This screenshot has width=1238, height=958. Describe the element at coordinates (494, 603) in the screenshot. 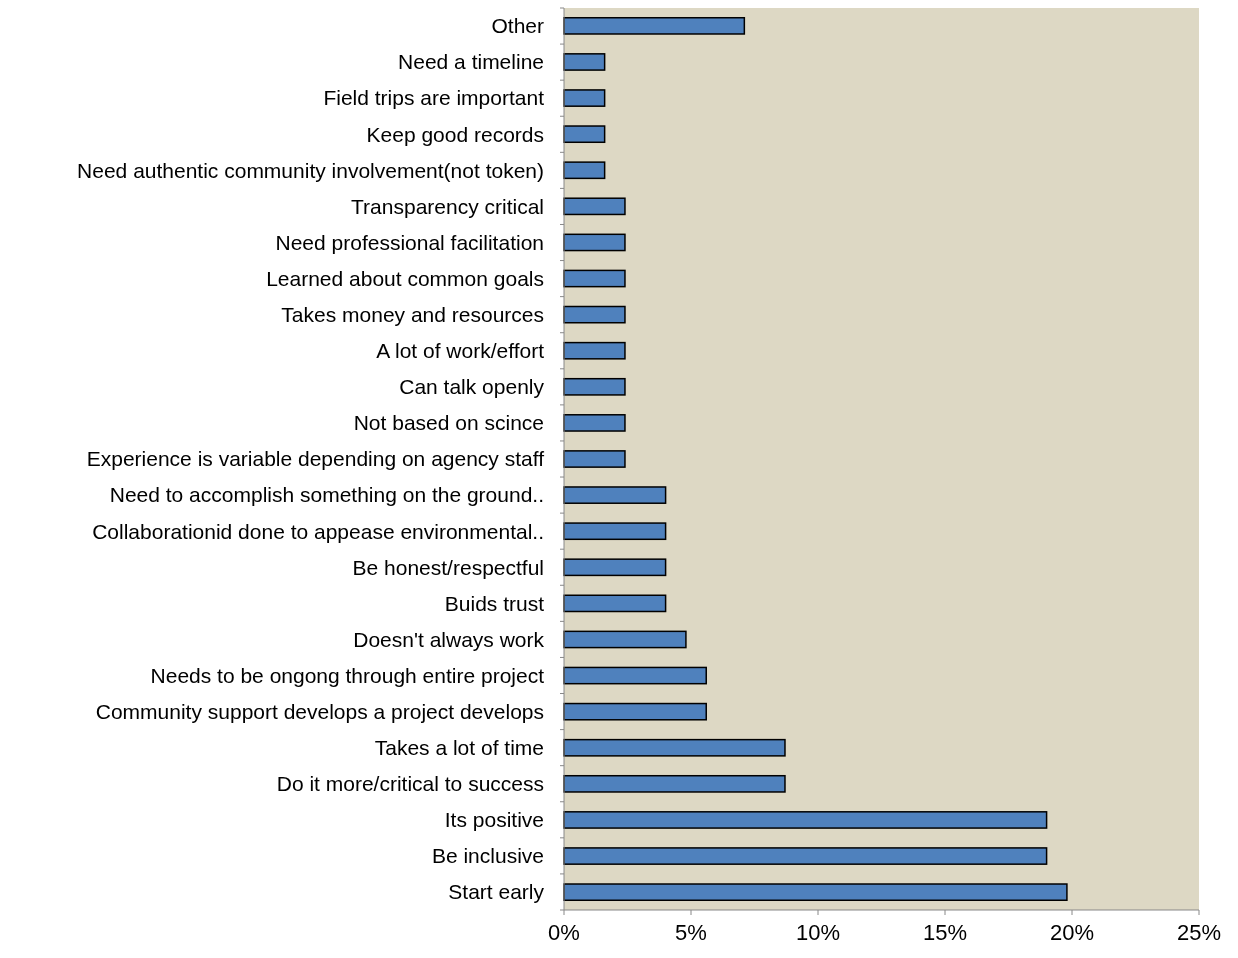

I see `y-tick-label: Buids trust` at that location.